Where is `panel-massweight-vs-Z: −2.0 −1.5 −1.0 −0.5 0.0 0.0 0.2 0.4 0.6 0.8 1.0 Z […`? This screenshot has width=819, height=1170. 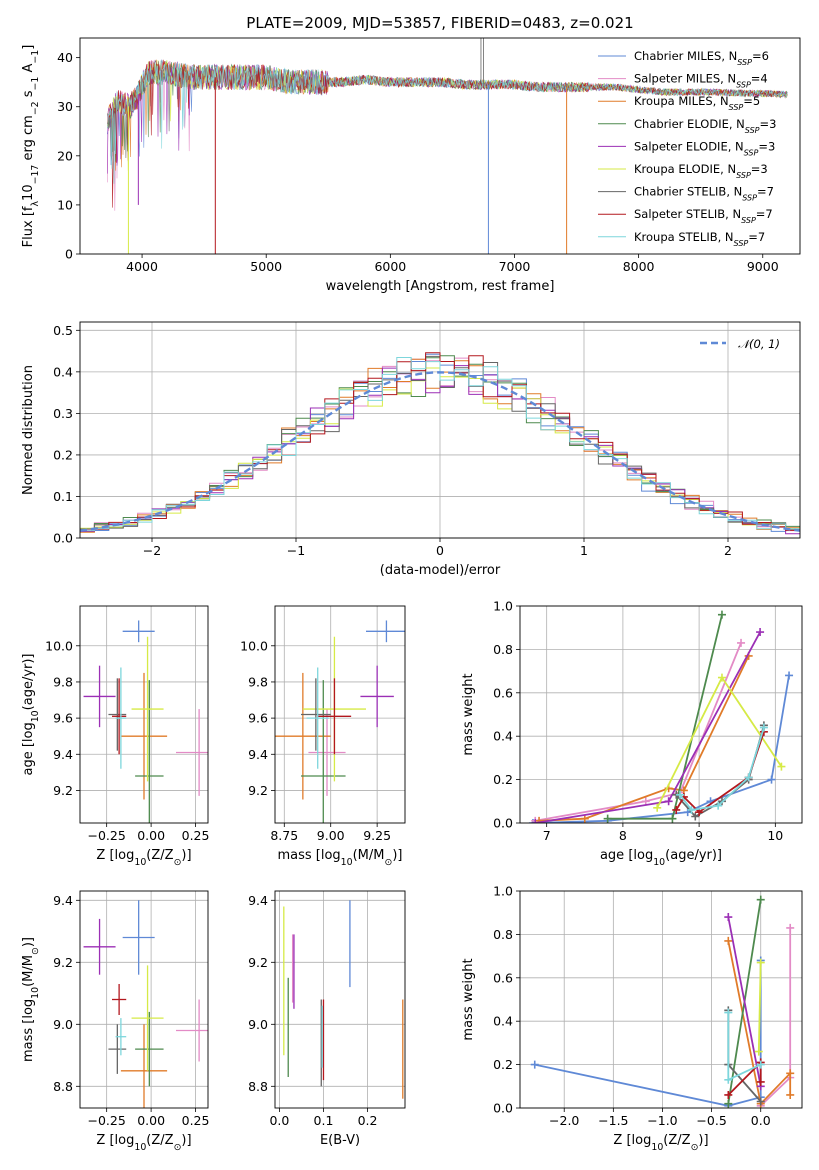
panel-massweight-vs-Z: −2.0 −1.5 −1.0 −0.5 0.0 0.0 0.2 0.4 0.6 0.8 1.0 Z [… is located at coordinates (632, 1018).